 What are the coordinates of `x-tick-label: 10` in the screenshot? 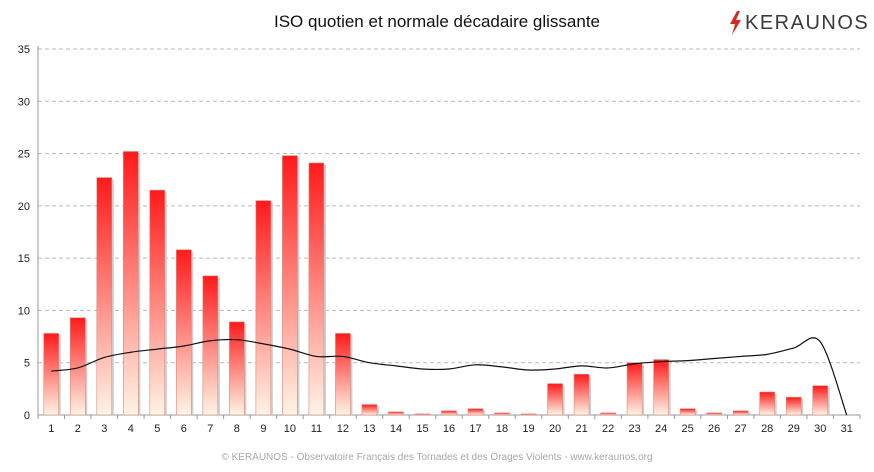 It's located at (290, 429).